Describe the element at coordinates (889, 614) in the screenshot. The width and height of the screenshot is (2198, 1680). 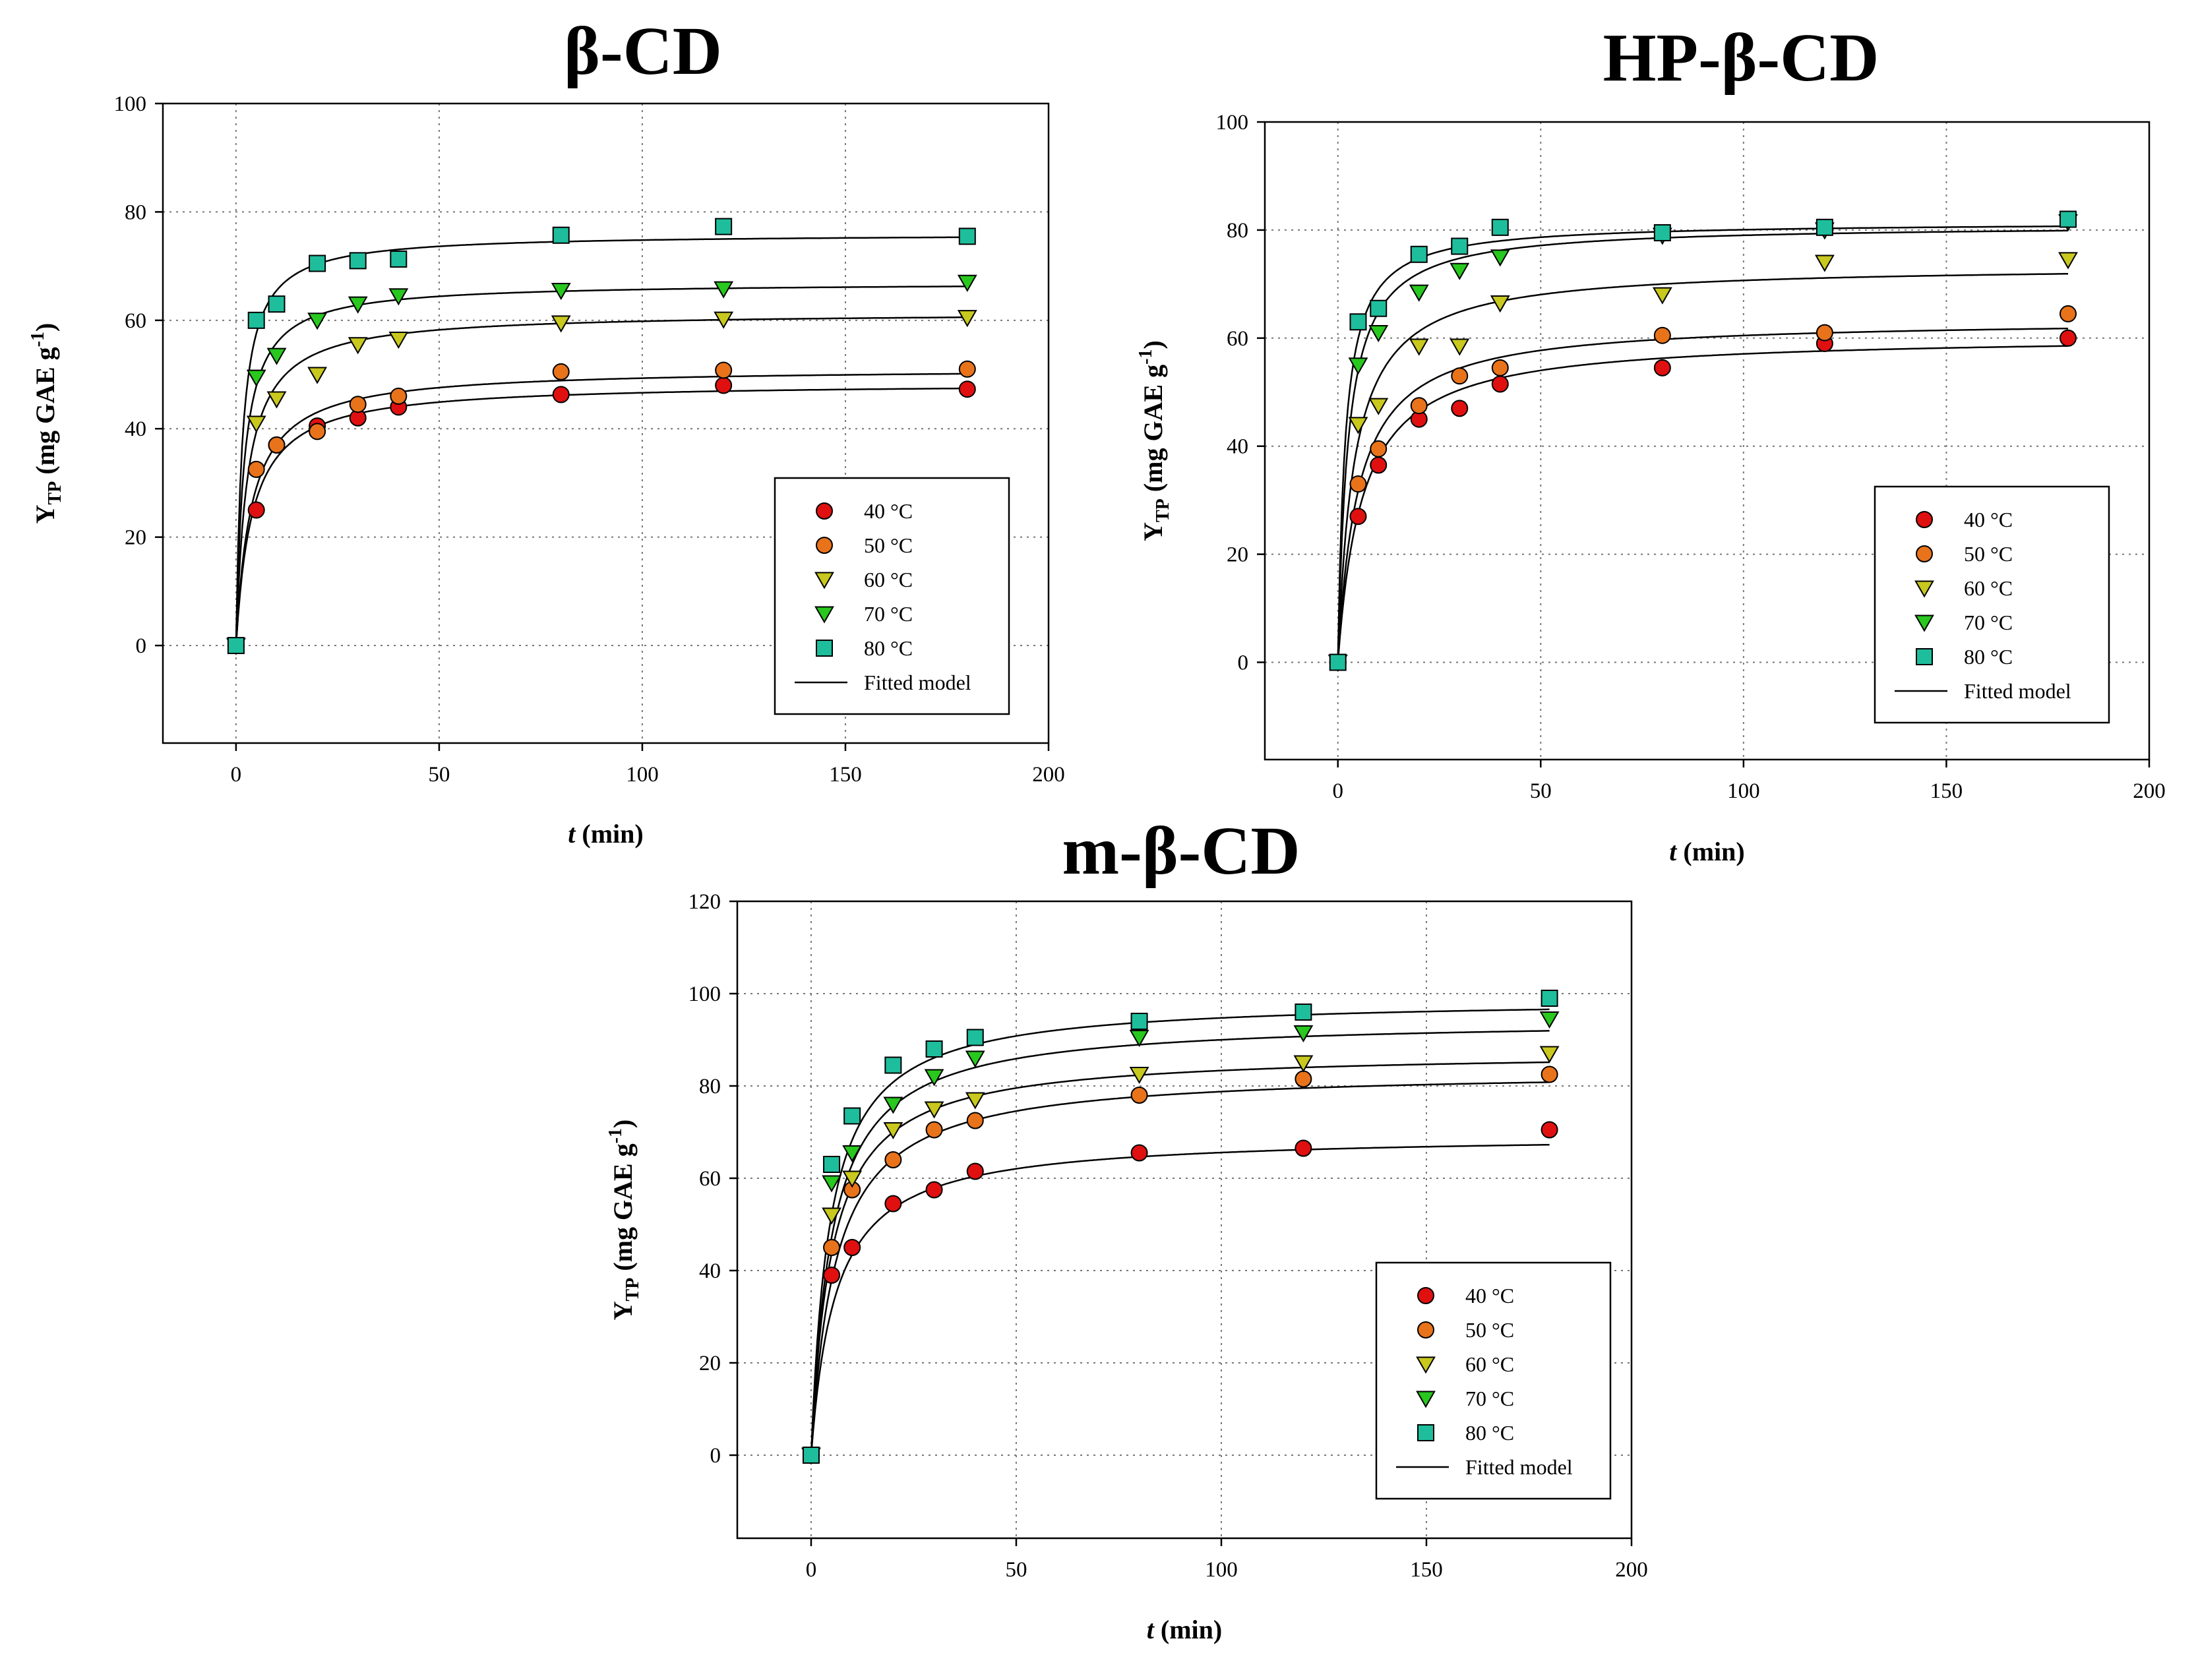
I see `legend-label-4: 70 °C` at that location.